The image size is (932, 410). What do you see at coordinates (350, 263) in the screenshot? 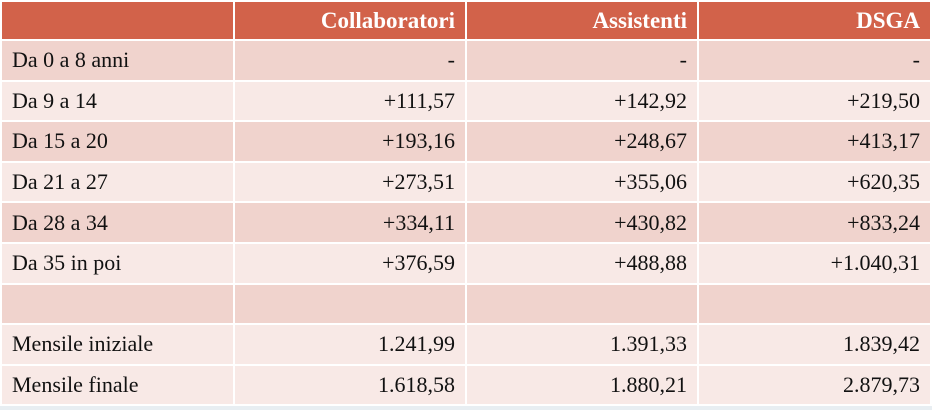
I see `cell-collaboratori: +376,59` at bounding box center [350, 263].